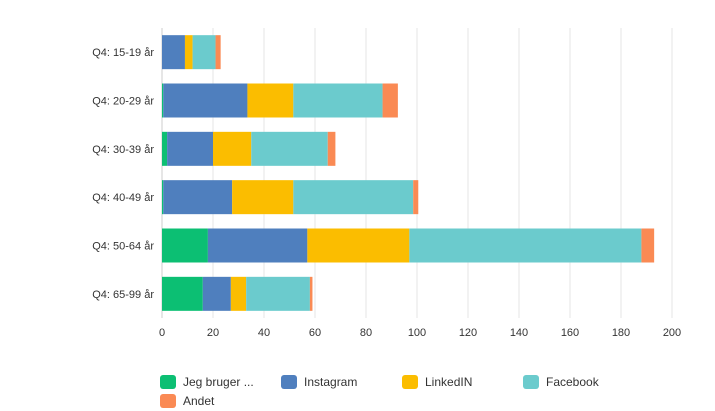  I want to click on legend-label-facebook: Facebook, so click(572, 382).